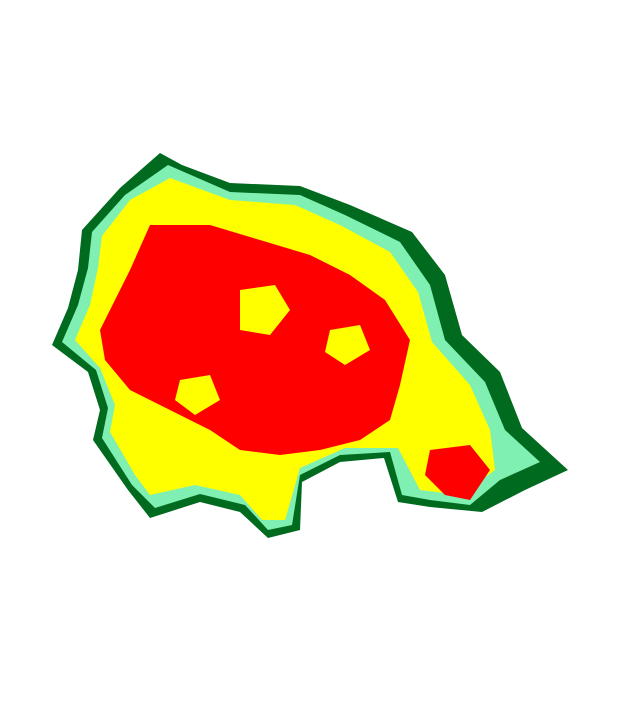  What do you see at coordinates (272, 350) in the screenshot?
I see `region-yellow-patch` at bounding box center [272, 350].